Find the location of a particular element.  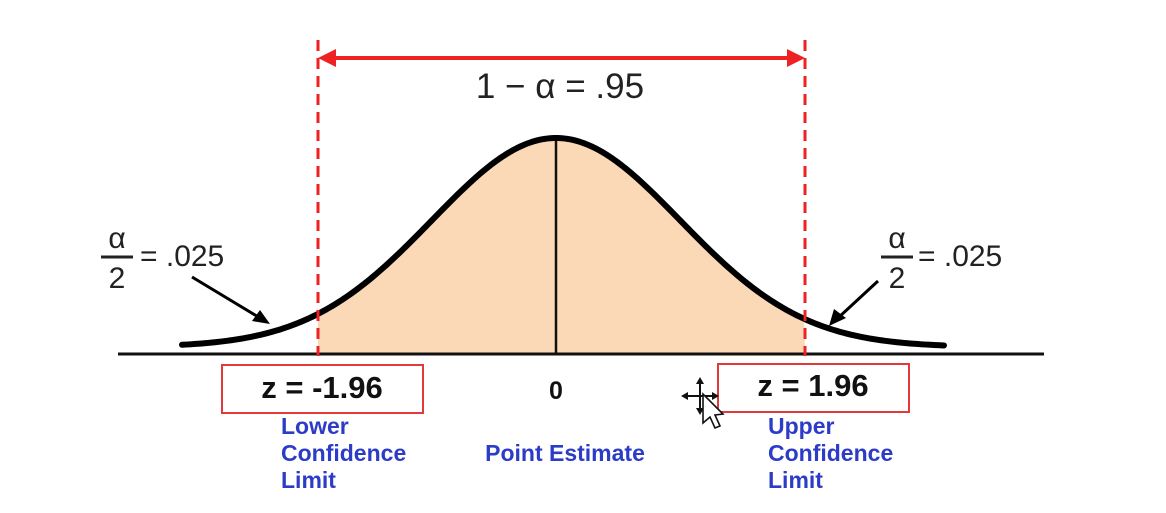

lower-limit-line-2: Confidence is located at coordinates (343, 453).